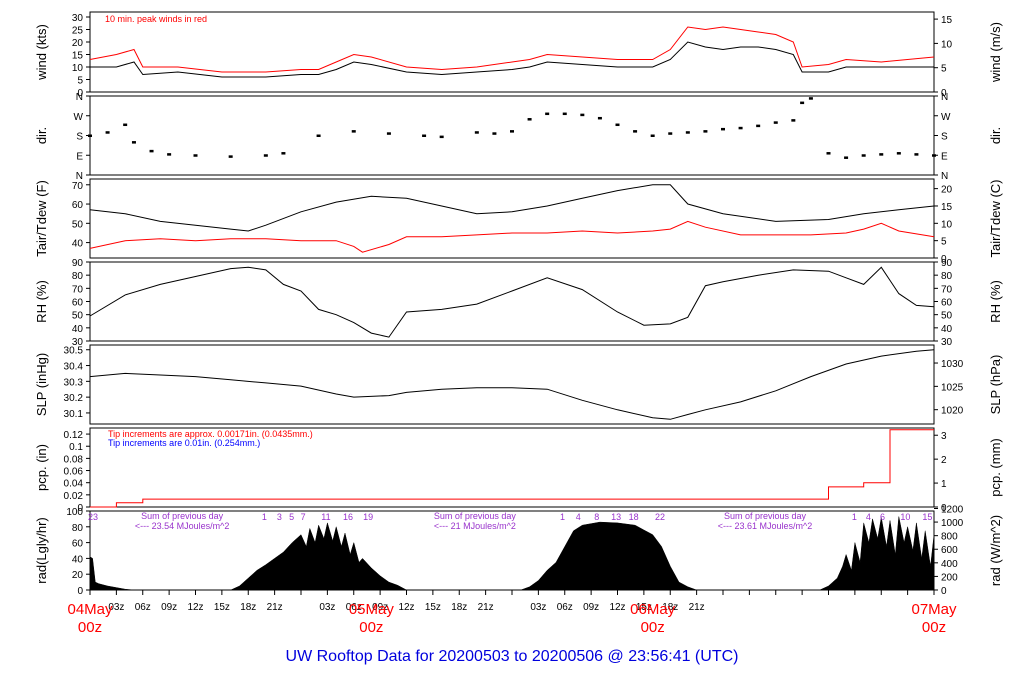 This screenshot has height=700, width=1024. What do you see at coordinates (372, 609) in the screenshot?
I see `date-label: 05May` at bounding box center [372, 609].